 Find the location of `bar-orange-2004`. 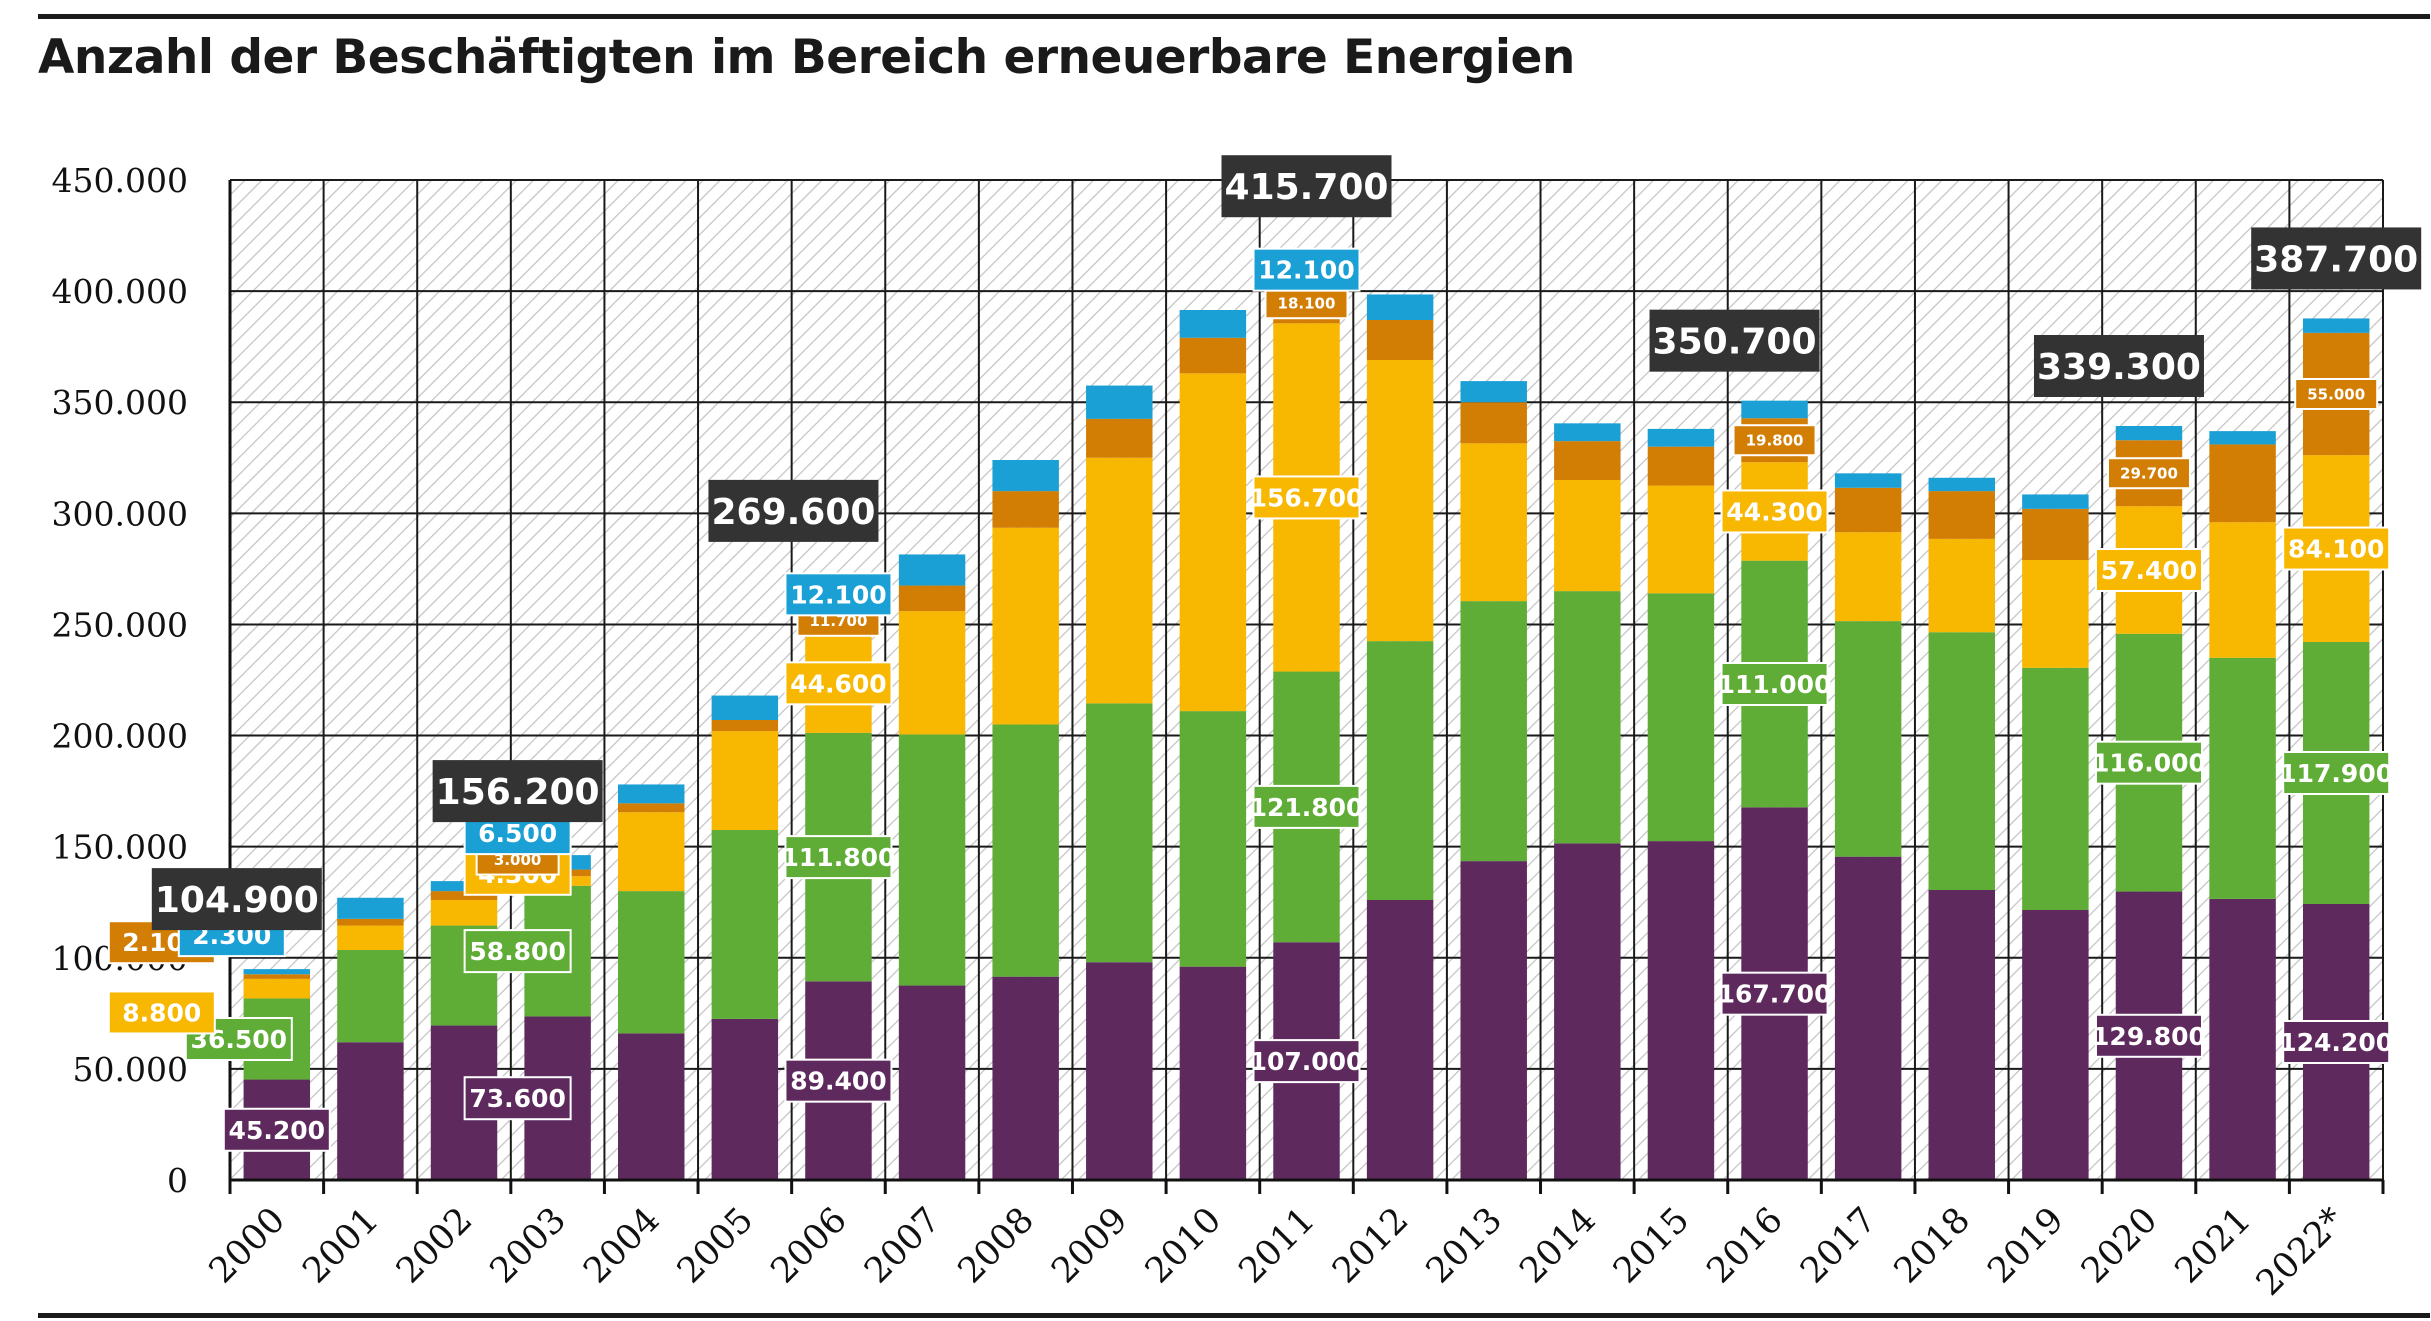

bar-orange-2004 is located at coordinates (651, 808).